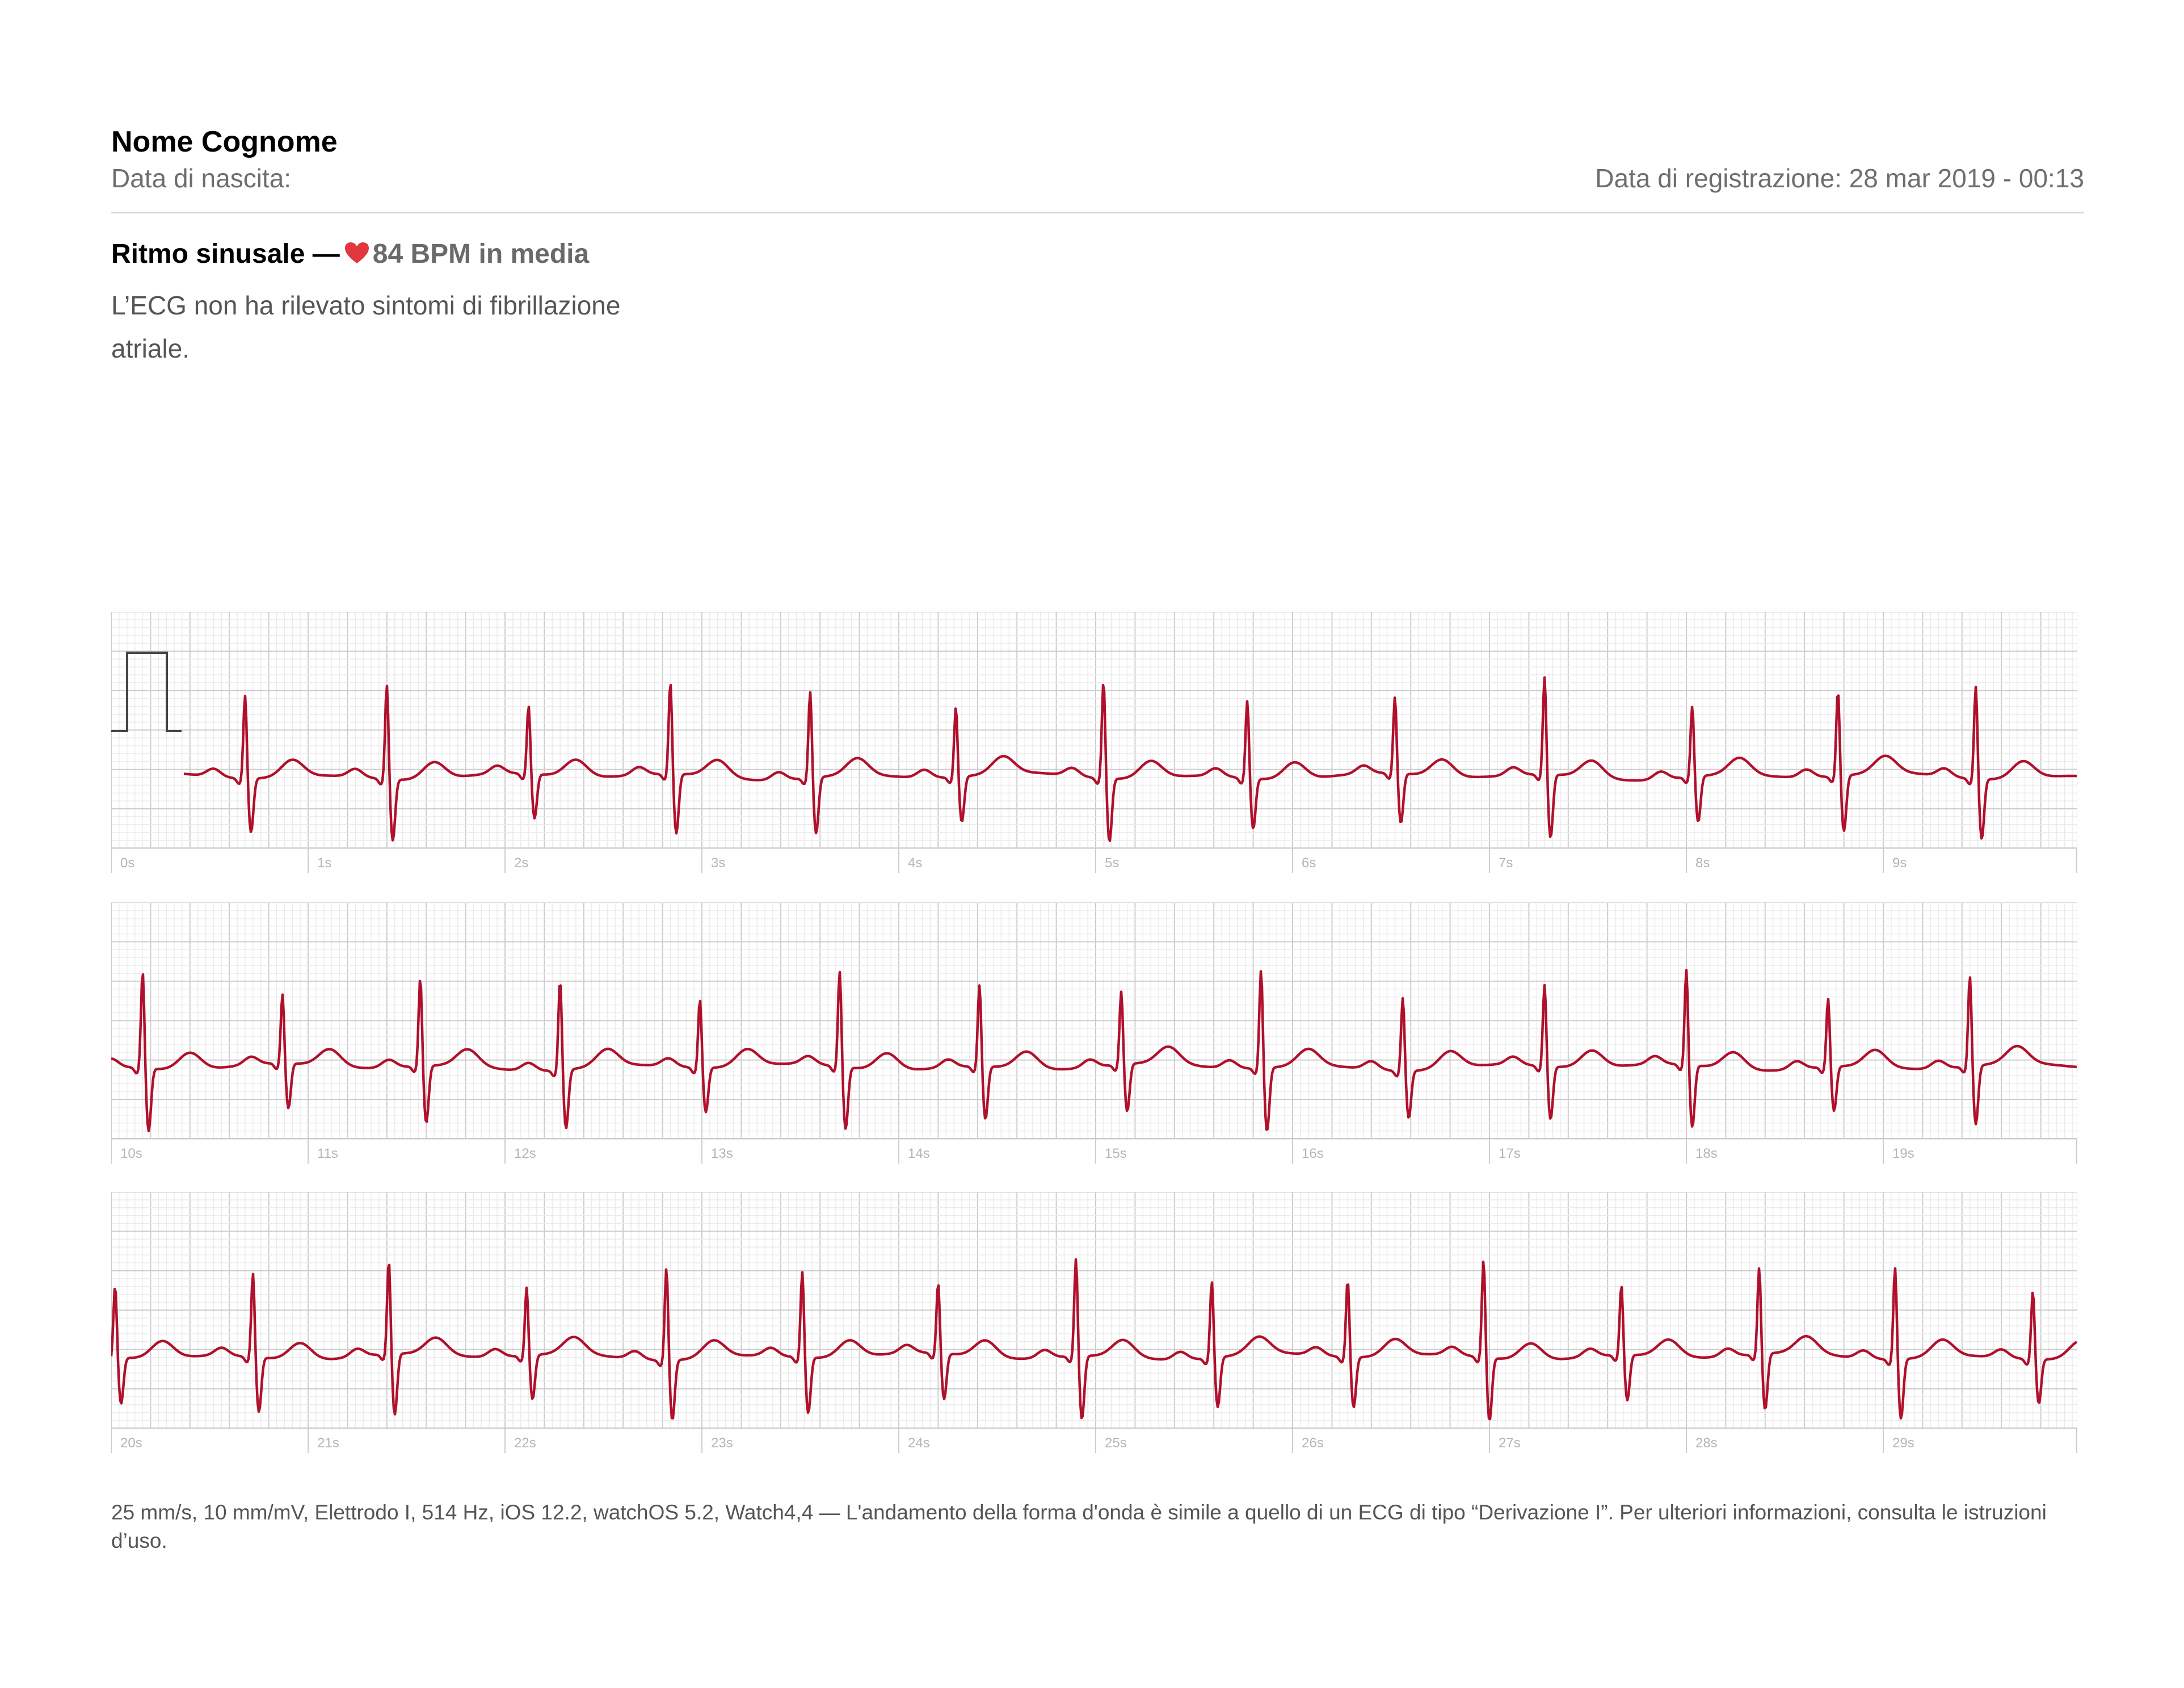 The height and width of the screenshot is (1688, 2184). Describe the element at coordinates (1309, 863) in the screenshot. I see `time-tick-label: 6s` at that location.